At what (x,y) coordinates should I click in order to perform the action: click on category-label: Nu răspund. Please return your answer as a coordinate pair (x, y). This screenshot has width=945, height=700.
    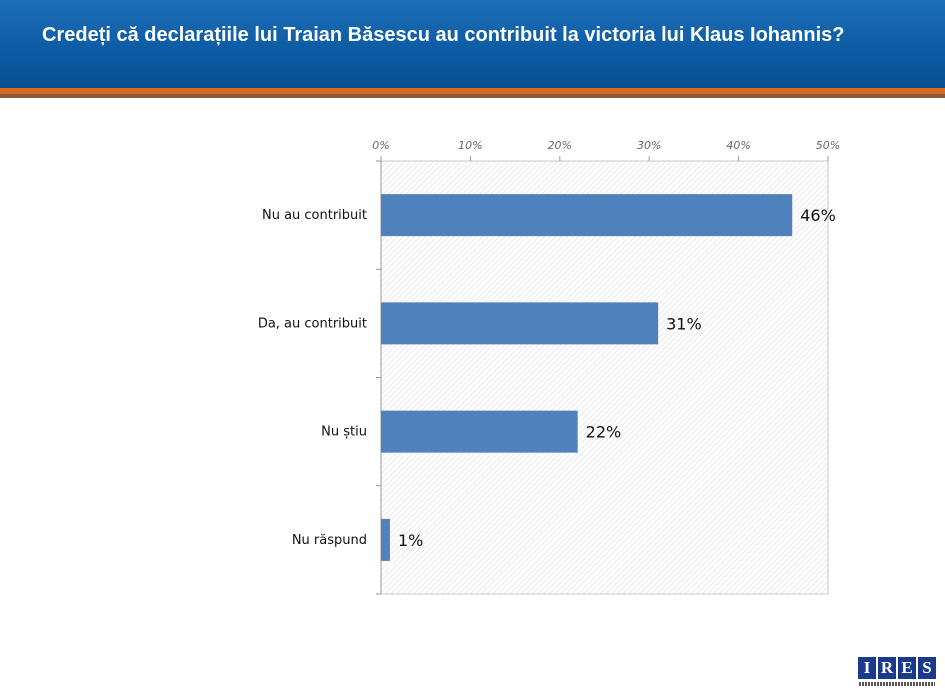
    Looking at the image, I should click on (329, 540).